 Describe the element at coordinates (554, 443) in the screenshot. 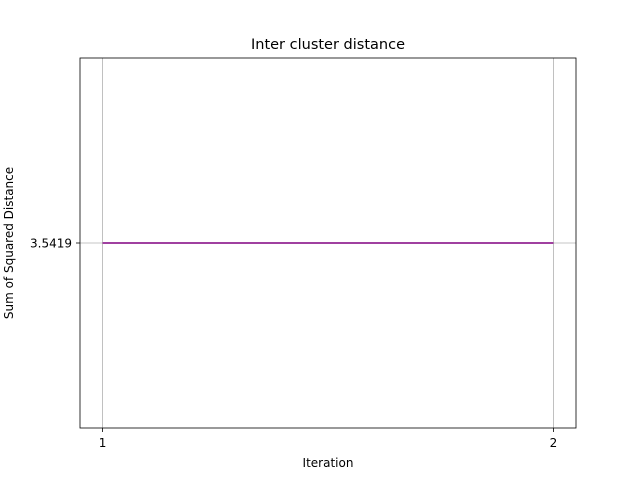

I see `x-tick-label: 2` at that location.